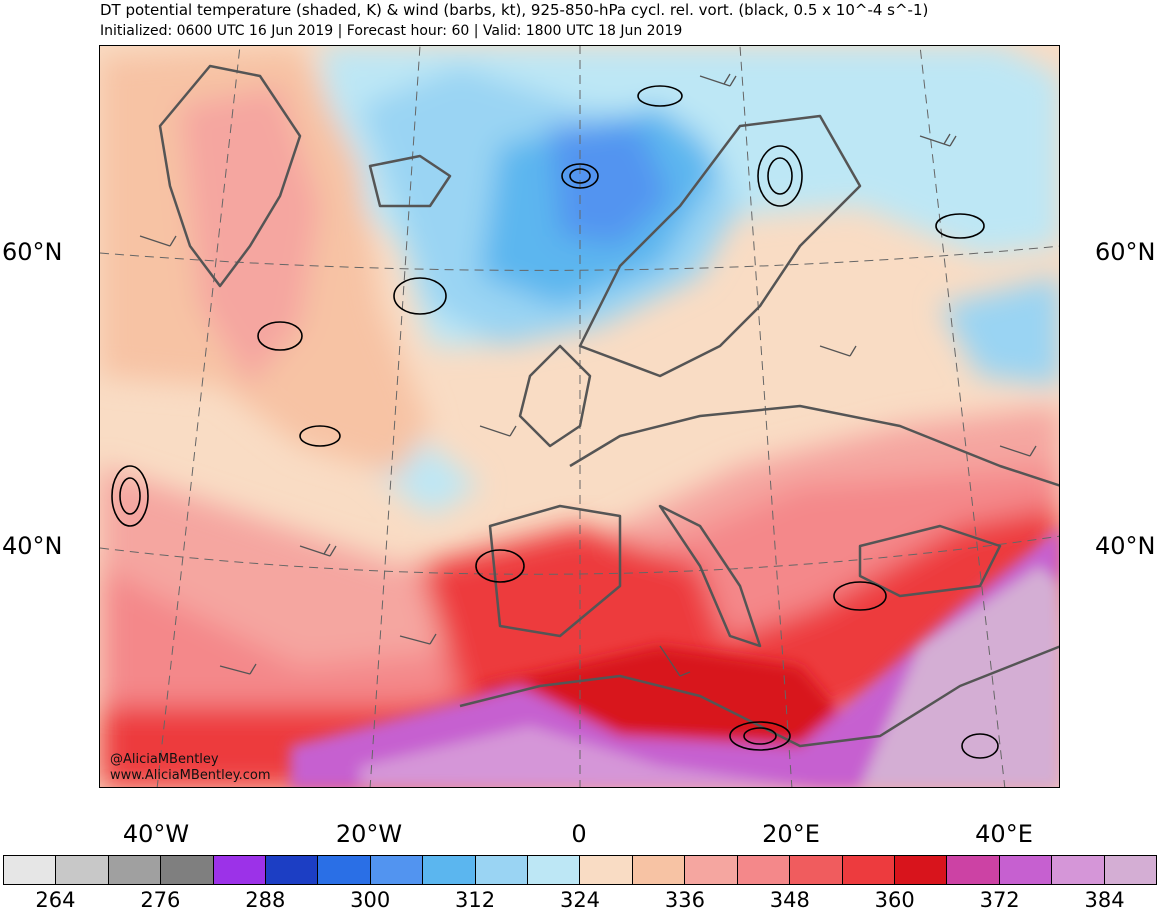 The height and width of the screenshot is (912, 1160). I want to click on lon-20e-line, so click(766, 416).